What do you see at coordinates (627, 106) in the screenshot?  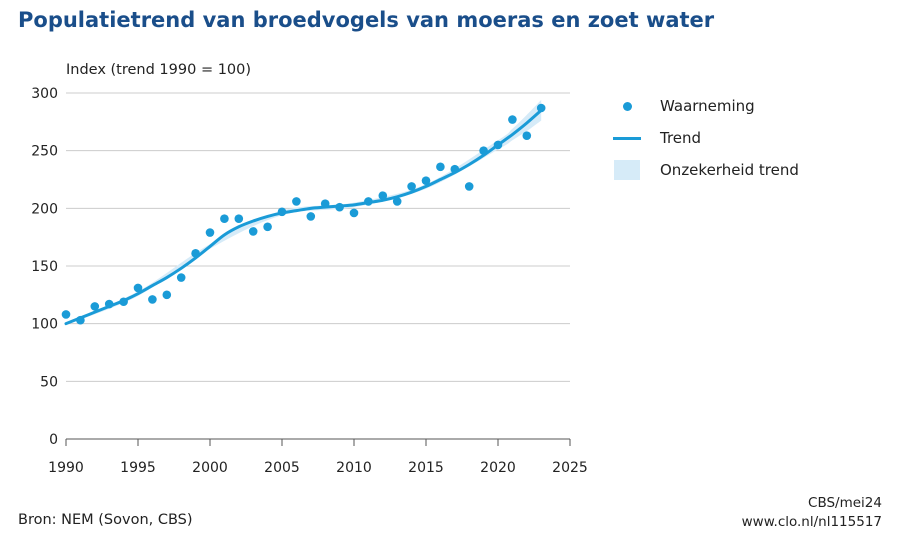 I see `dot-icon` at bounding box center [627, 106].